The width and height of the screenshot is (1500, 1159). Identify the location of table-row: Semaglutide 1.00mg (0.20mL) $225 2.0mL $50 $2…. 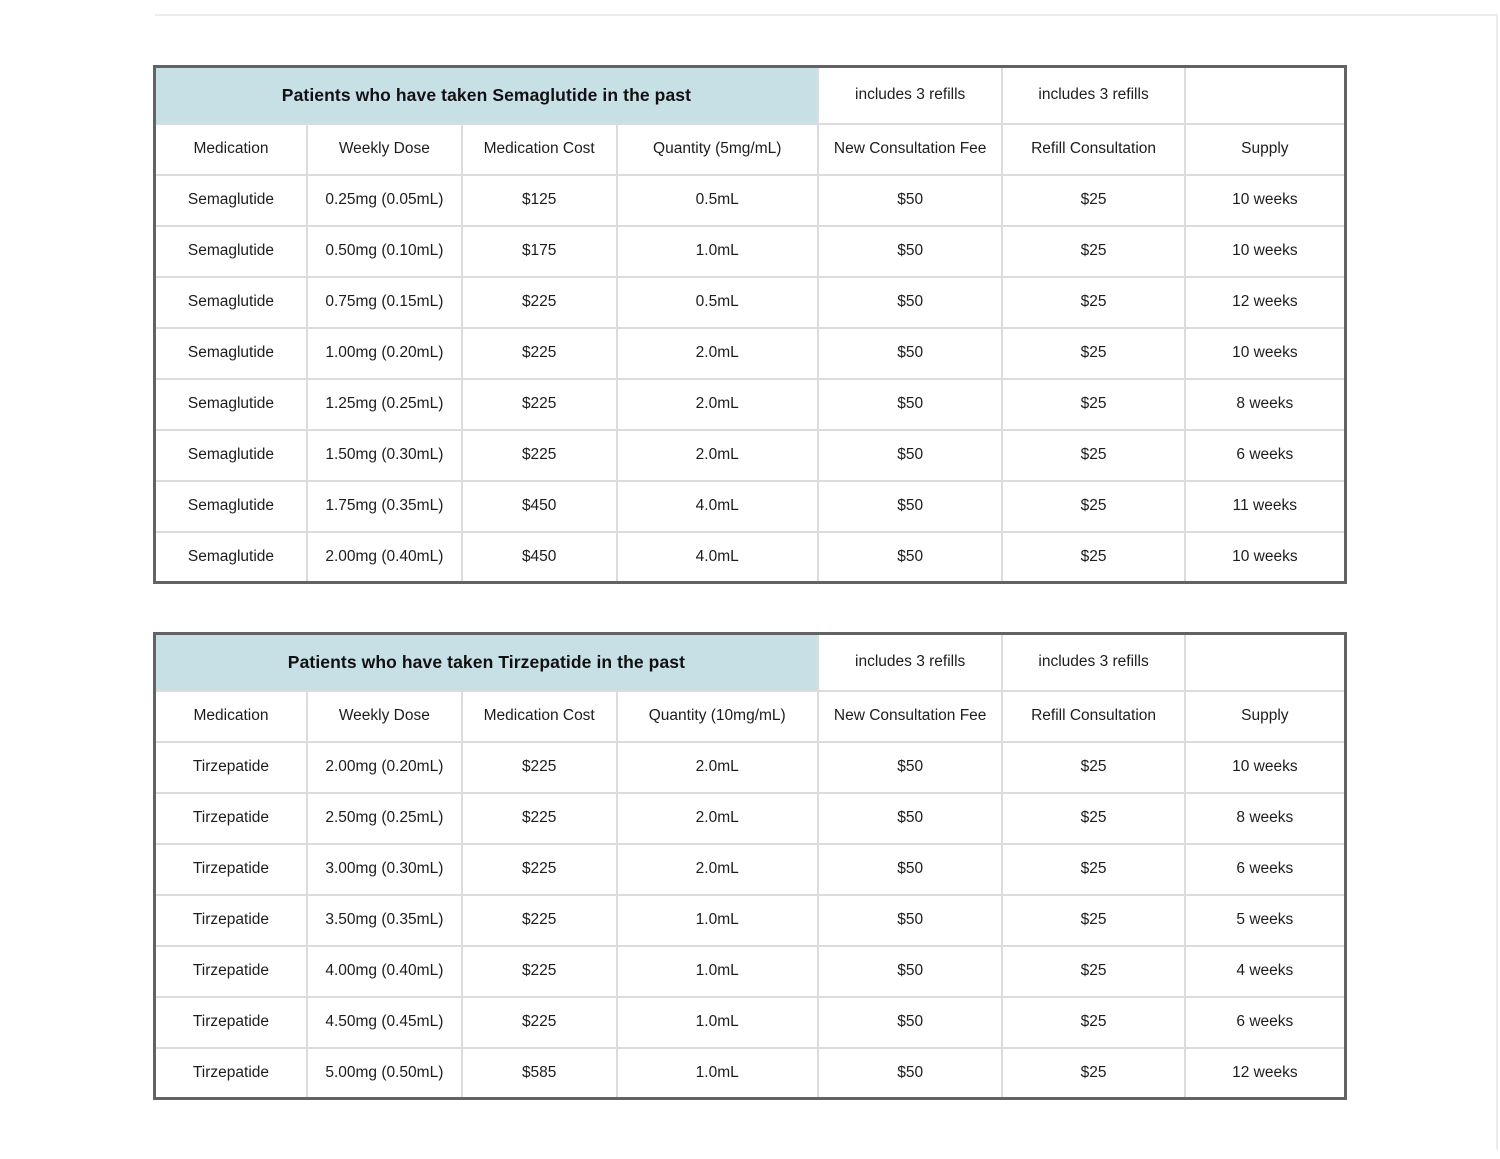
(750, 353).